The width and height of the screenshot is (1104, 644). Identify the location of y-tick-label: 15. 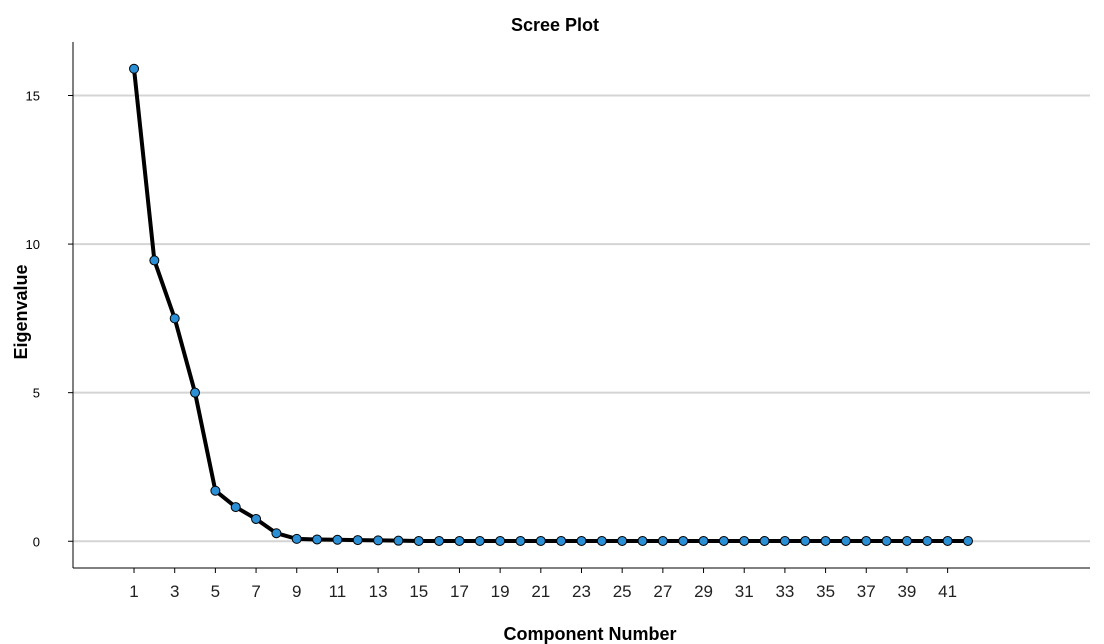
(33, 95).